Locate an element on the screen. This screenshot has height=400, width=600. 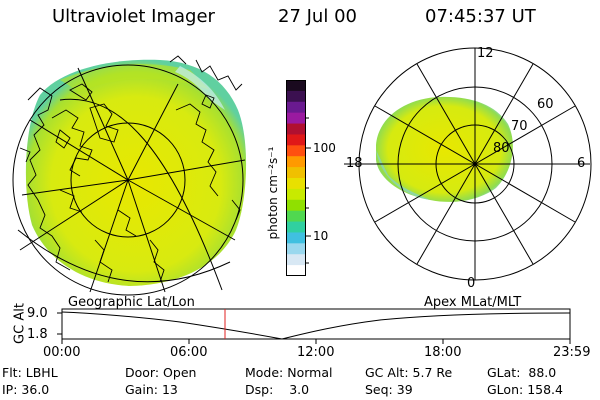
glon-value: 158.4 is located at coordinates (545, 389).